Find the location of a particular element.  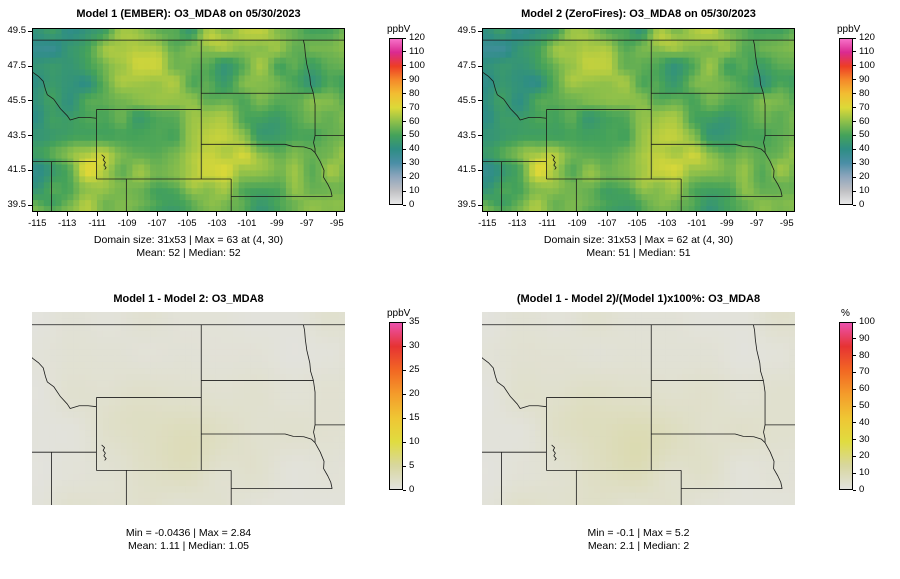

colorbar-tick-label: 70 is located at coordinates (864, 107).